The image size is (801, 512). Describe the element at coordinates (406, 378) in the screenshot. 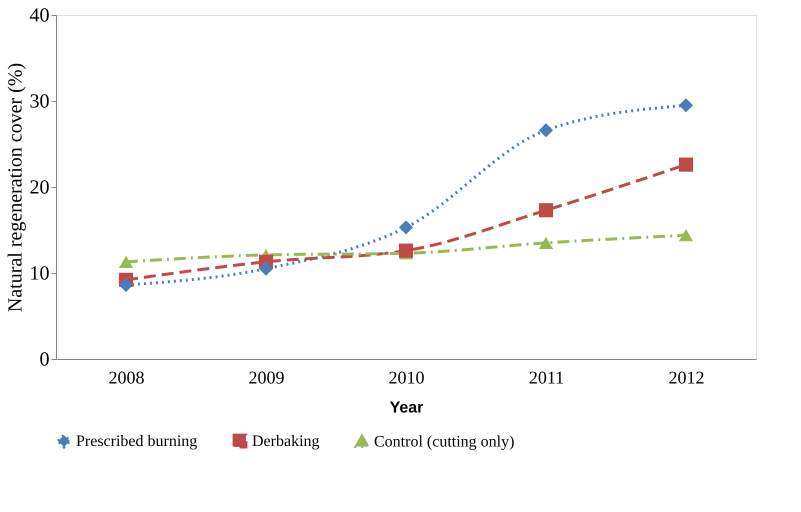

I see `x-tick-label: 2010` at that location.